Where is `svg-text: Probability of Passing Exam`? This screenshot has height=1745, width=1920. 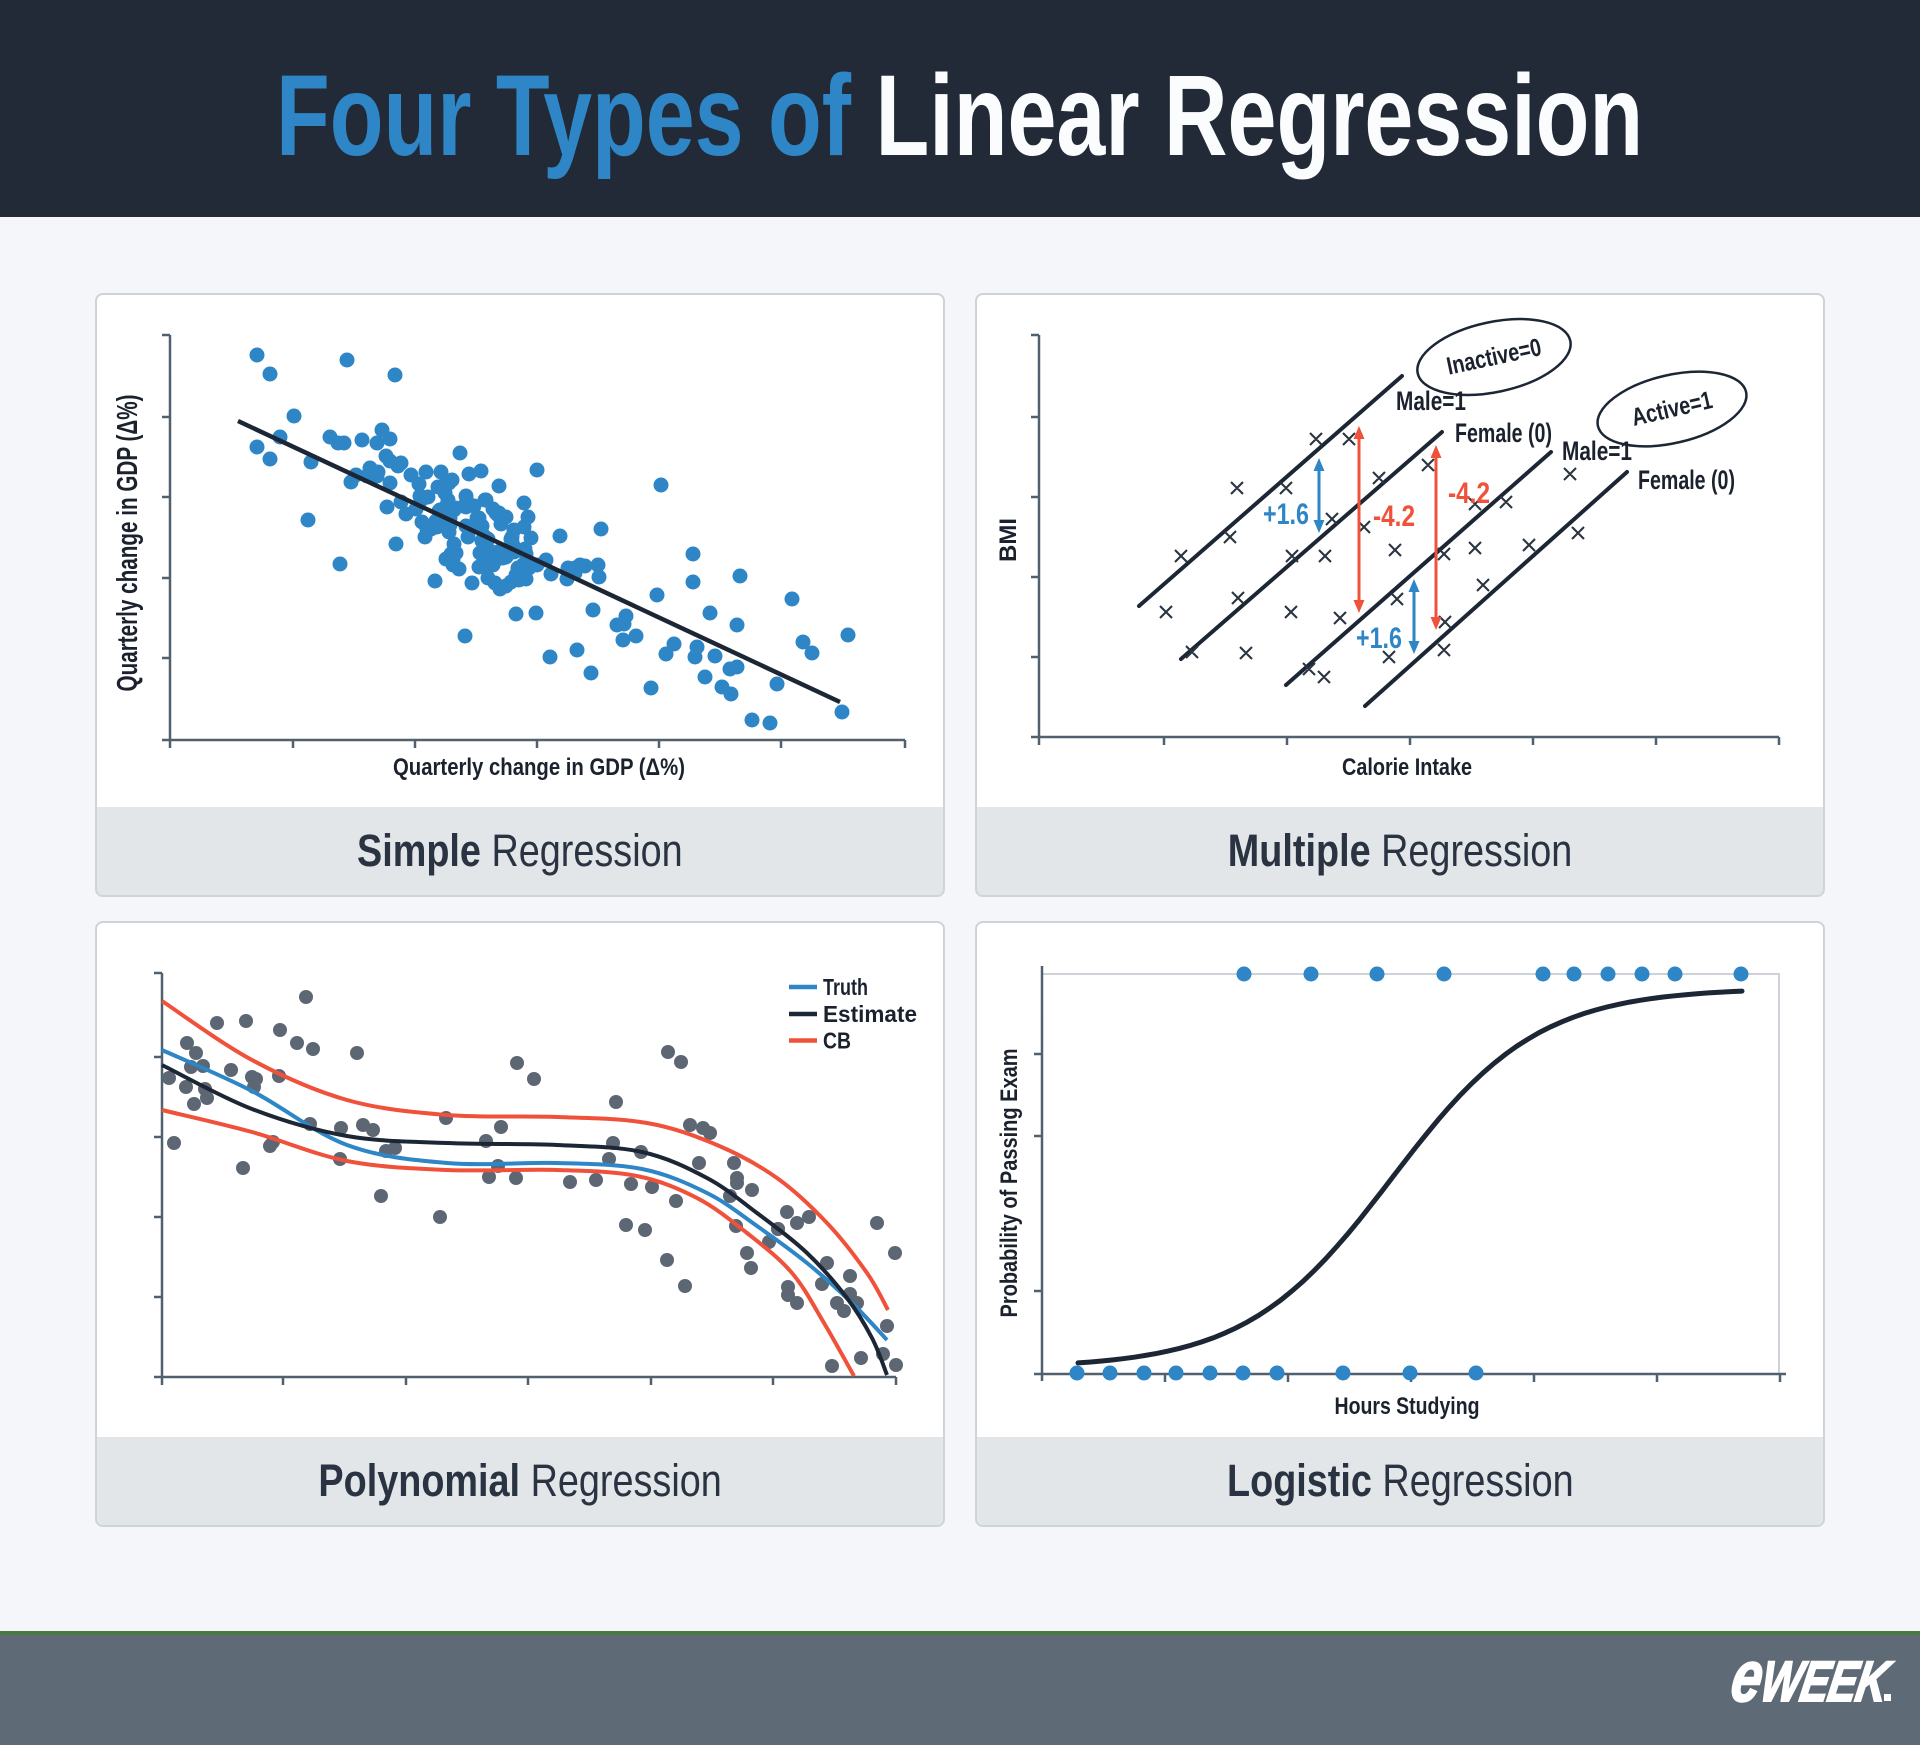
svg-text: Probability of Passing Exam is located at coordinates (1009, 1183).